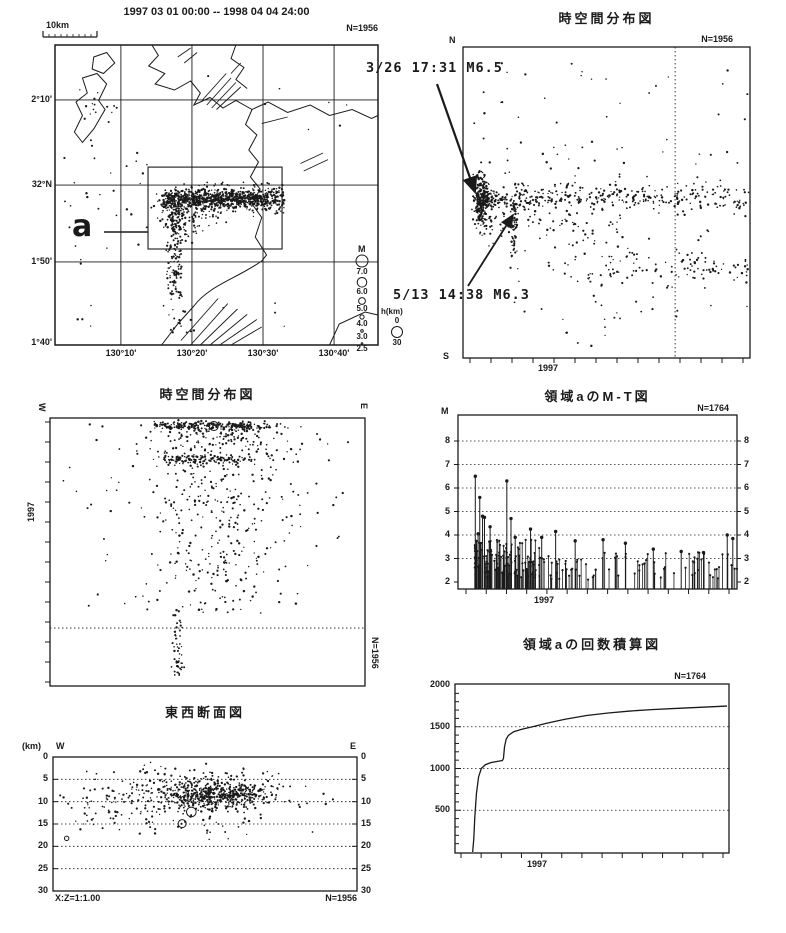  I want to click on mt-panel-graphics, so click(597, 504).